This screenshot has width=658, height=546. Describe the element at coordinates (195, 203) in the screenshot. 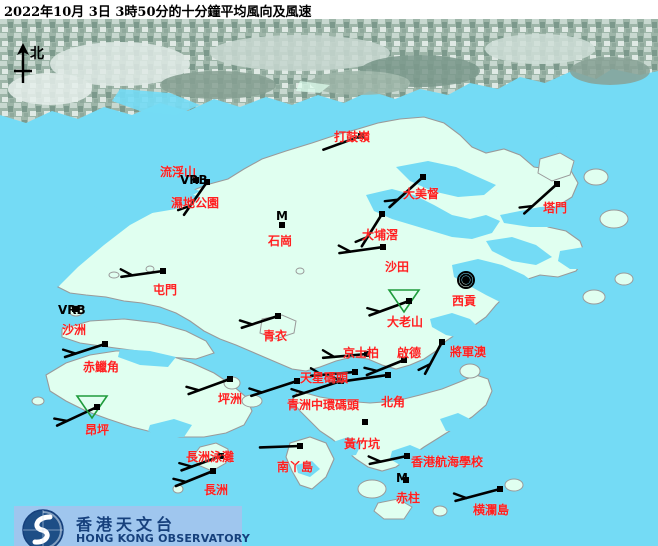

I see `station-label-wetland-park: 濕地公園` at that location.